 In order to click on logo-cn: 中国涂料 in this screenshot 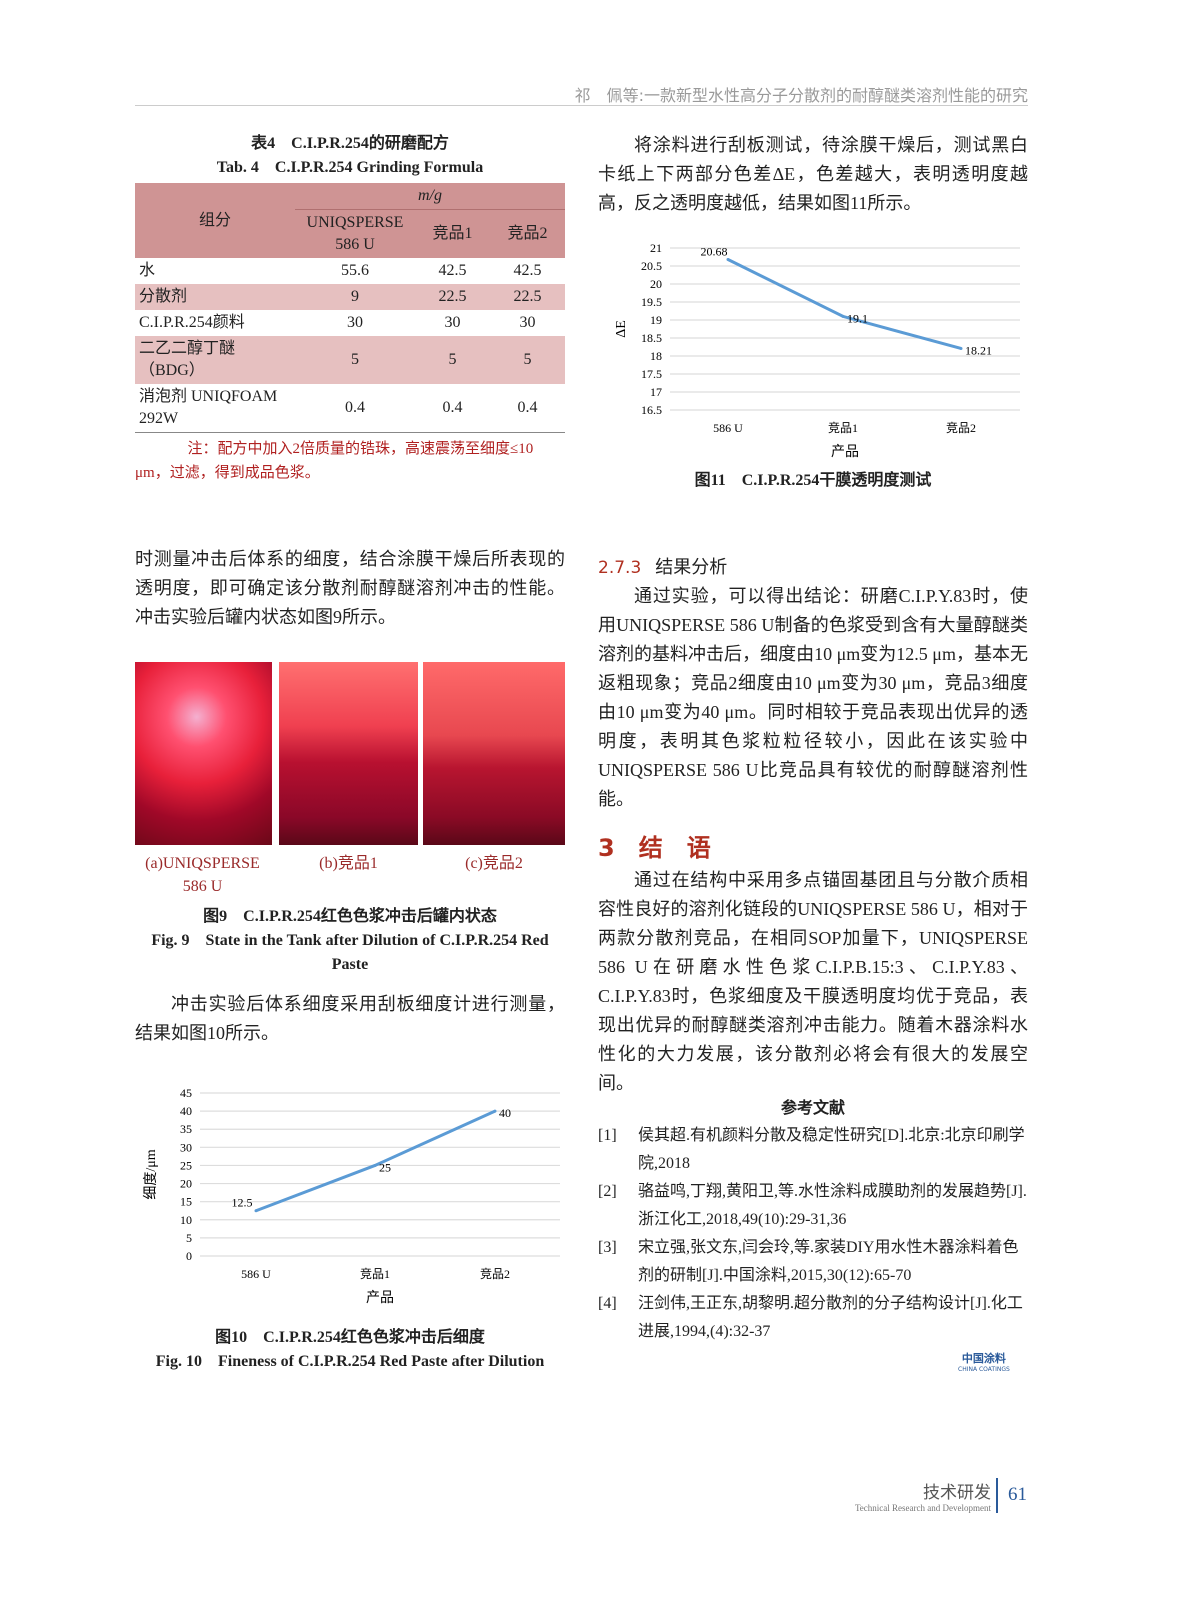, I will do `click(983, 1358)`.